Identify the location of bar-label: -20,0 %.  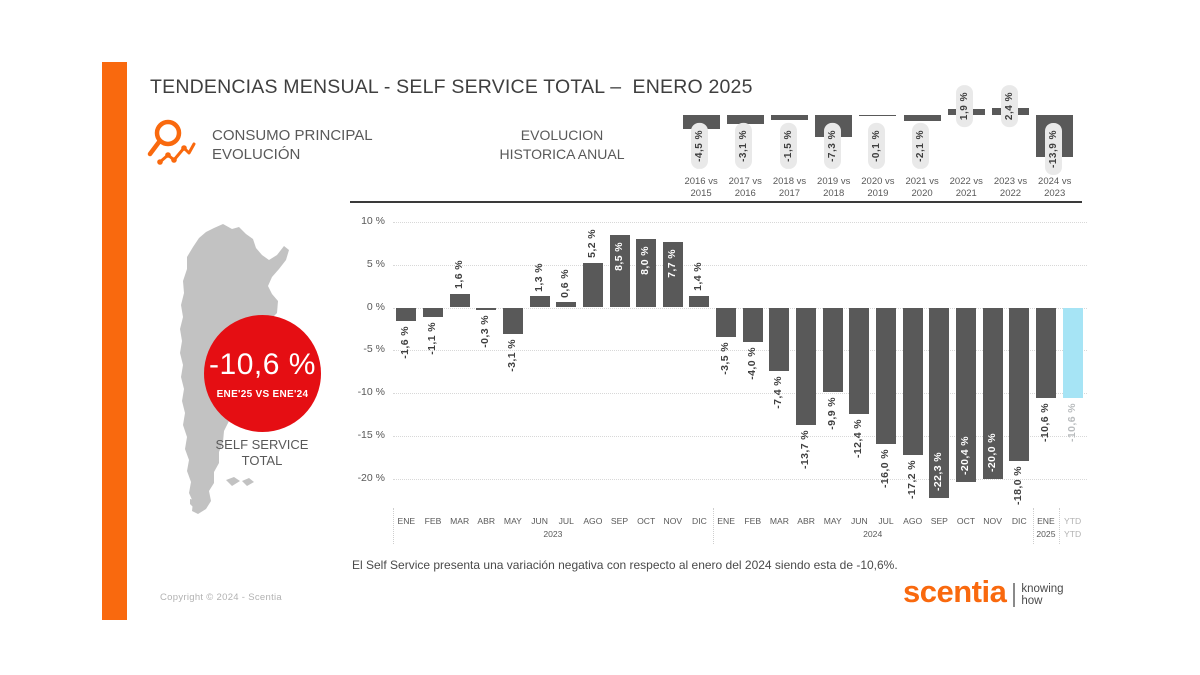
(991, 452).